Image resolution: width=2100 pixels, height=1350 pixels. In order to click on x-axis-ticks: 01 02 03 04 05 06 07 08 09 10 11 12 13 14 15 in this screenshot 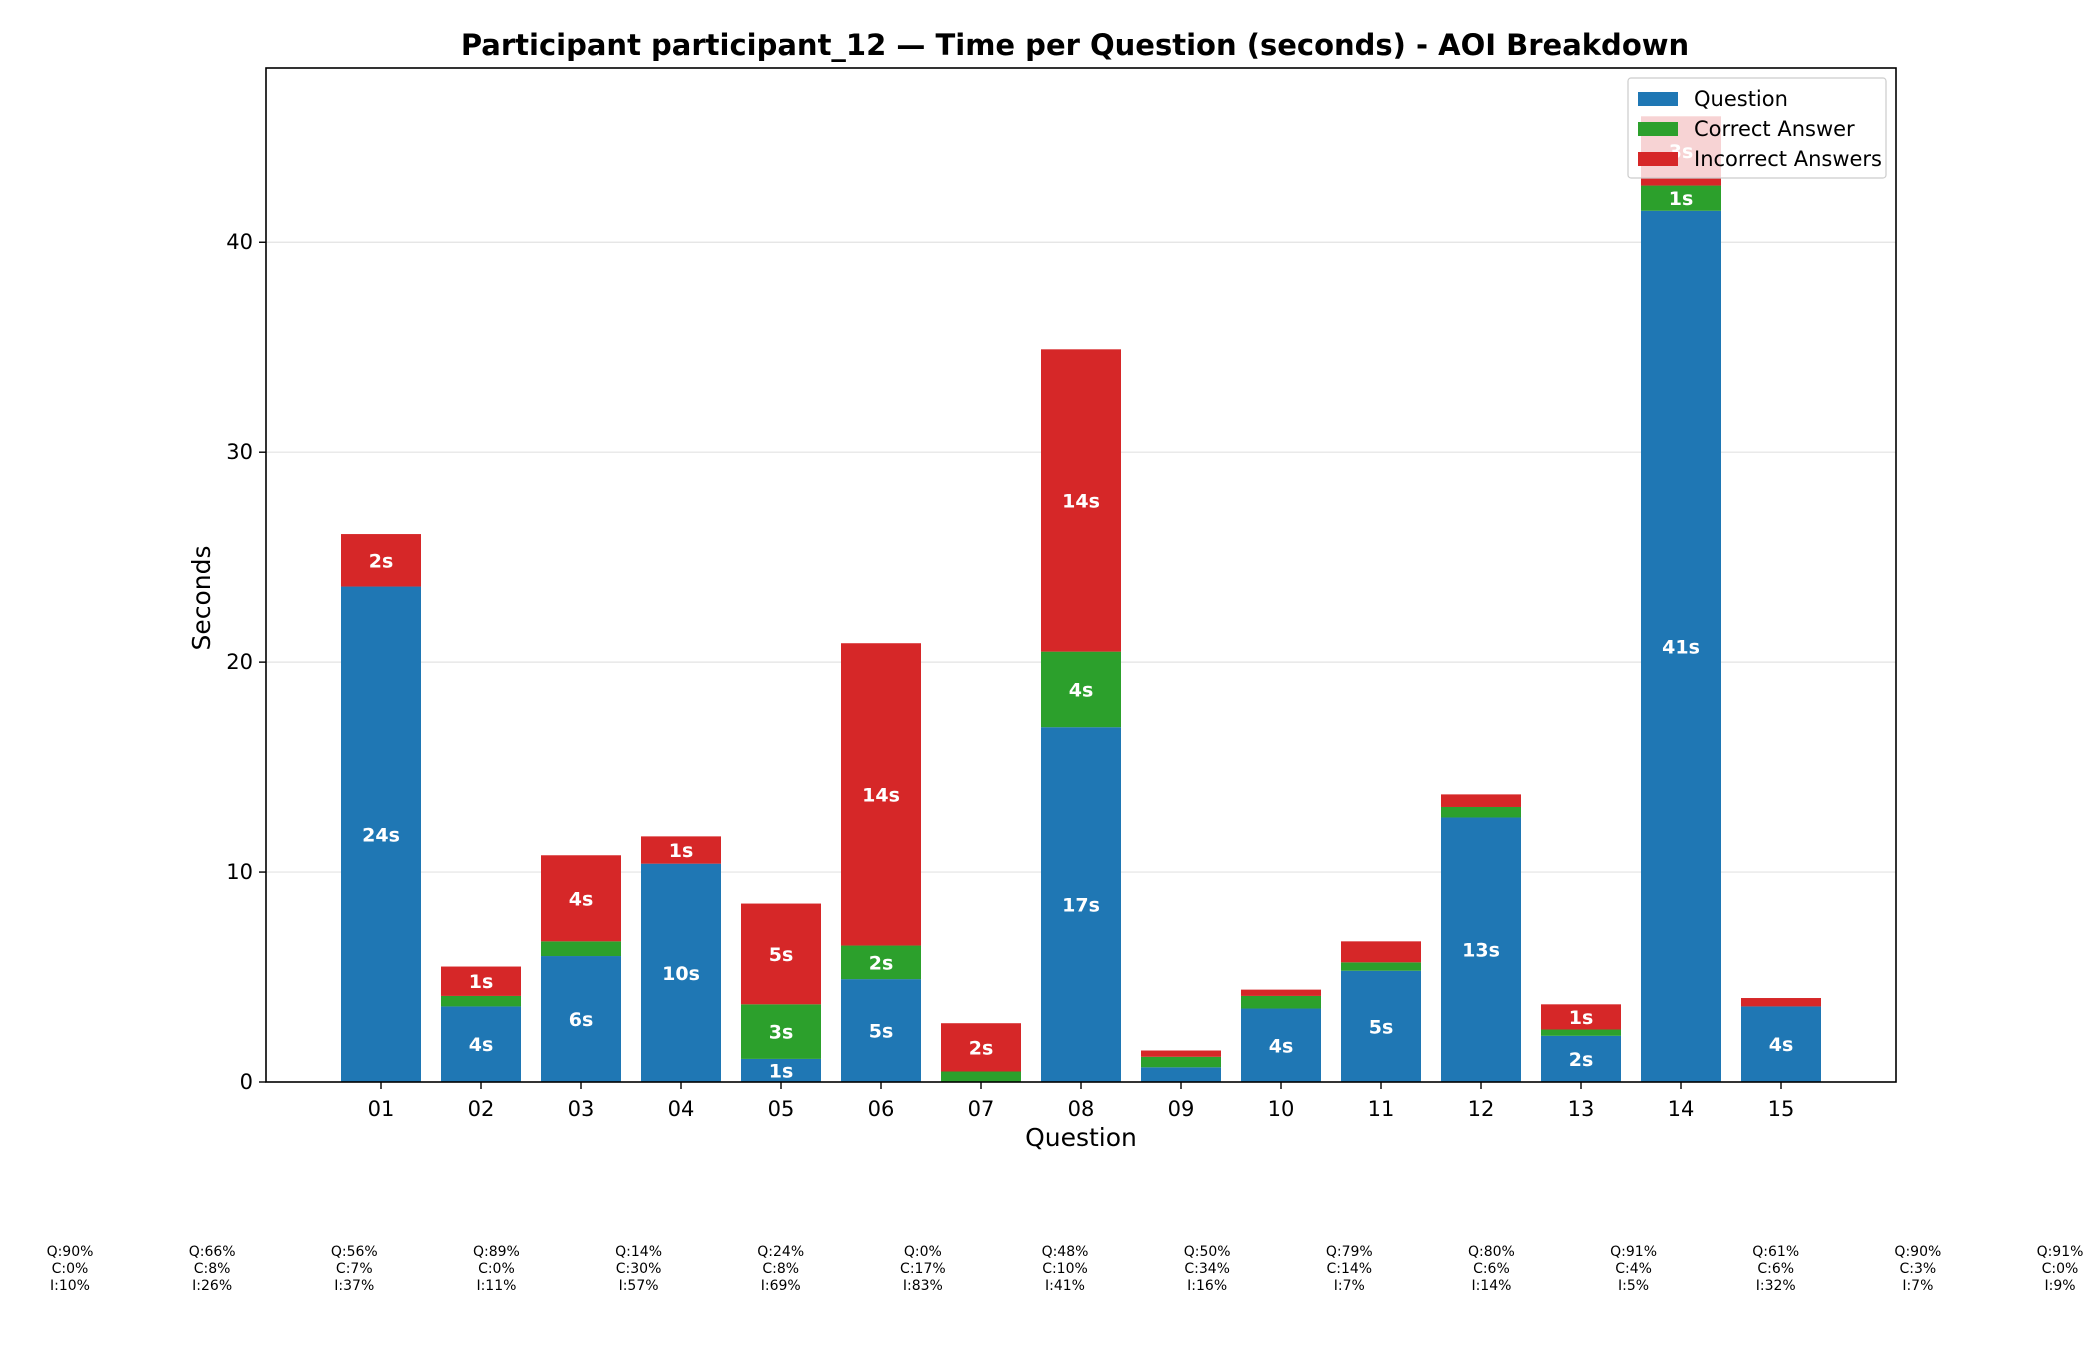, I will do `click(1081, 1101)`.